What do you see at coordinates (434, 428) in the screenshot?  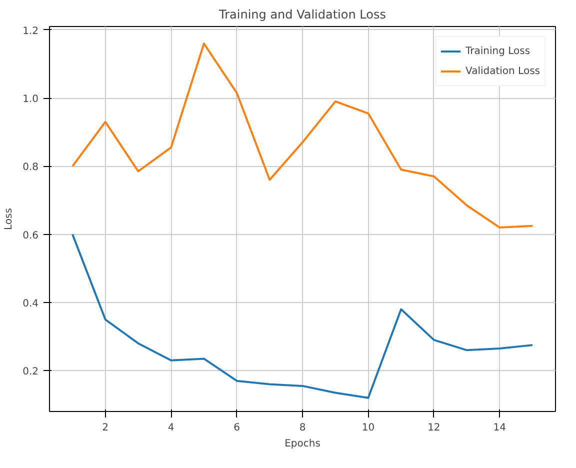 I see `x-tick-label: 12` at bounding box center [434, 428].